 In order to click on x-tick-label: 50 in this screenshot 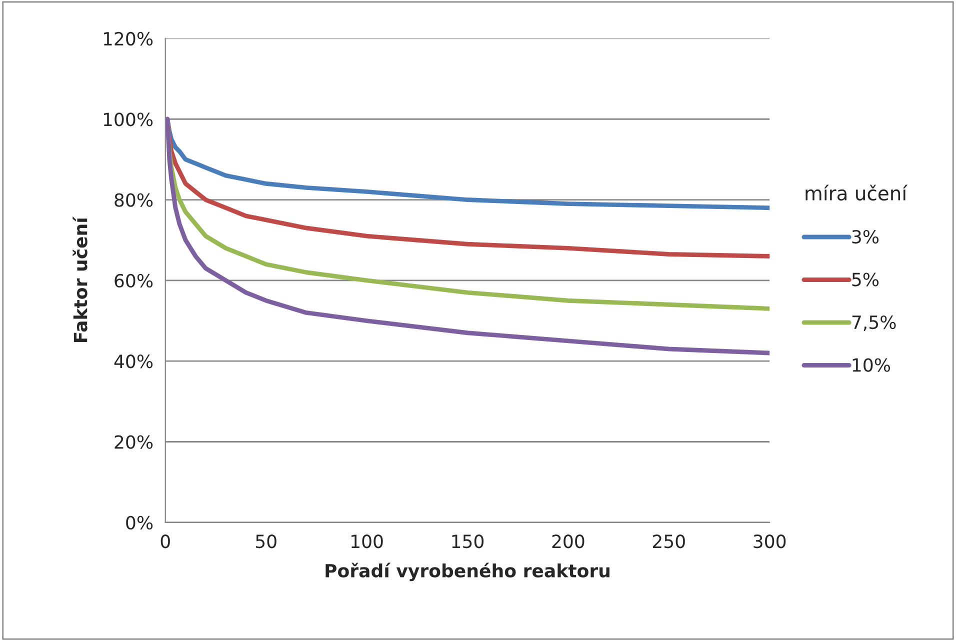, I will do `click(266, 541)`.